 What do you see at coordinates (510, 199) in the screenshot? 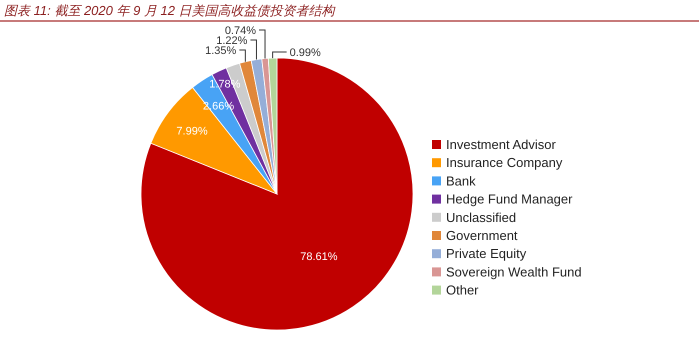
I see `legend-label: Hedge Fund Manager` at bounding box center [510, 199].